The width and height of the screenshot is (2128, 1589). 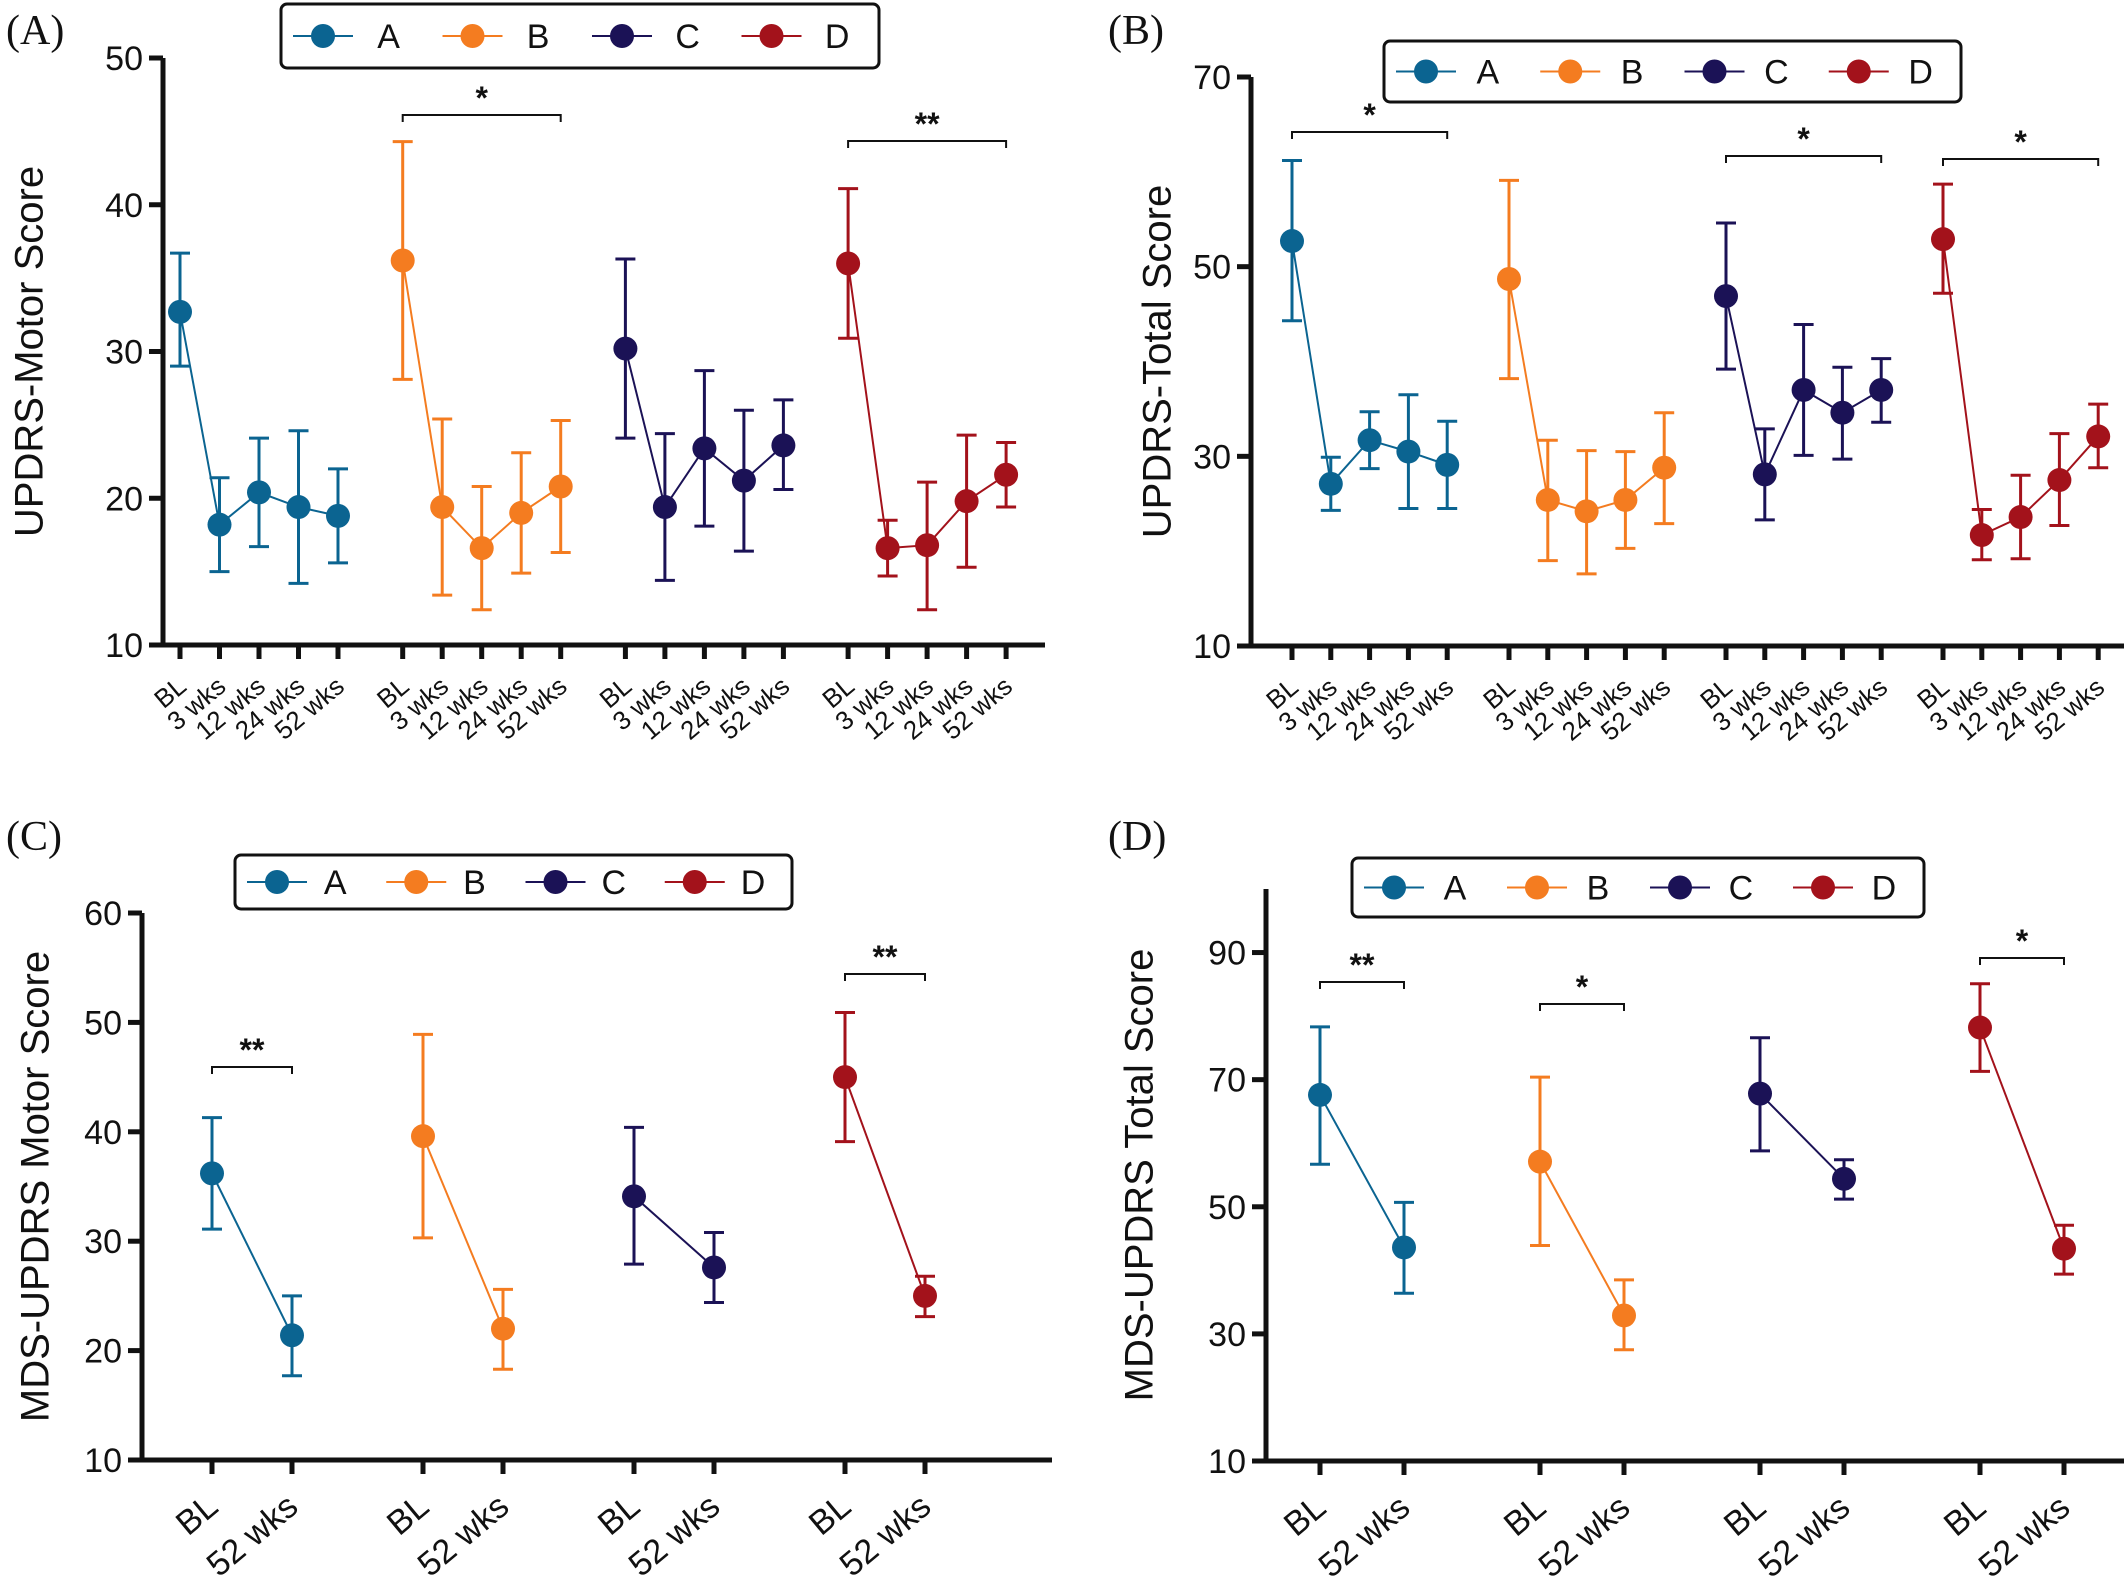 I want to click on panel-label: (A), so click(x=35, y=31).